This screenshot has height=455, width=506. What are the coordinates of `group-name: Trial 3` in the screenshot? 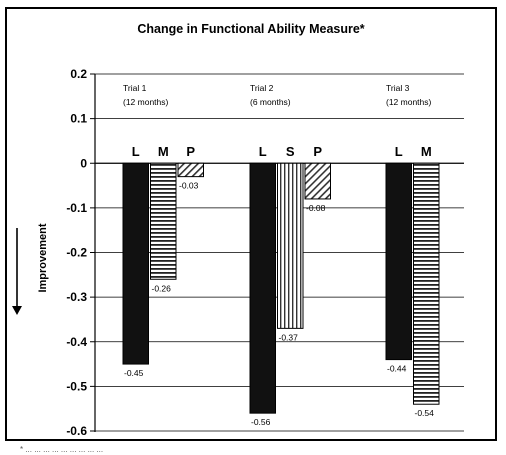 It's located at (398, 88).